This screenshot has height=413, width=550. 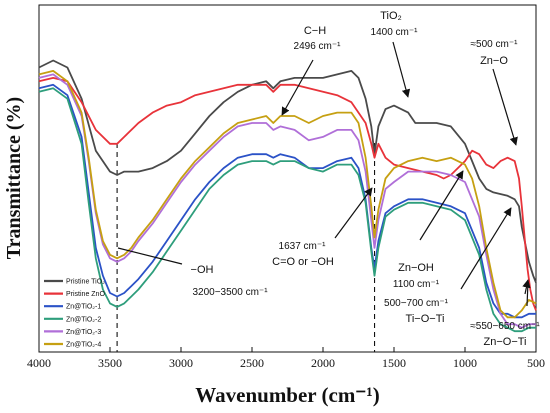 What do you see at coordinates (495, 44) in the screenshot?
I see `annotation-label: ≈500 cm⁻¹` at bounding box center [495, 44].